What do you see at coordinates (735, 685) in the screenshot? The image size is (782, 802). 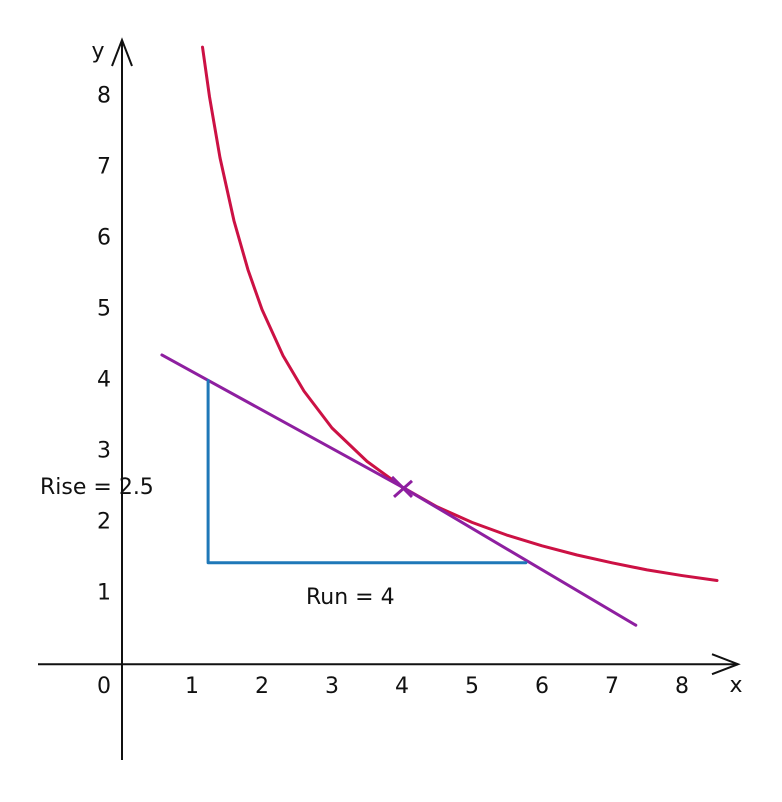 I see `x-axis-label: x` at bounding box center [735, 685].